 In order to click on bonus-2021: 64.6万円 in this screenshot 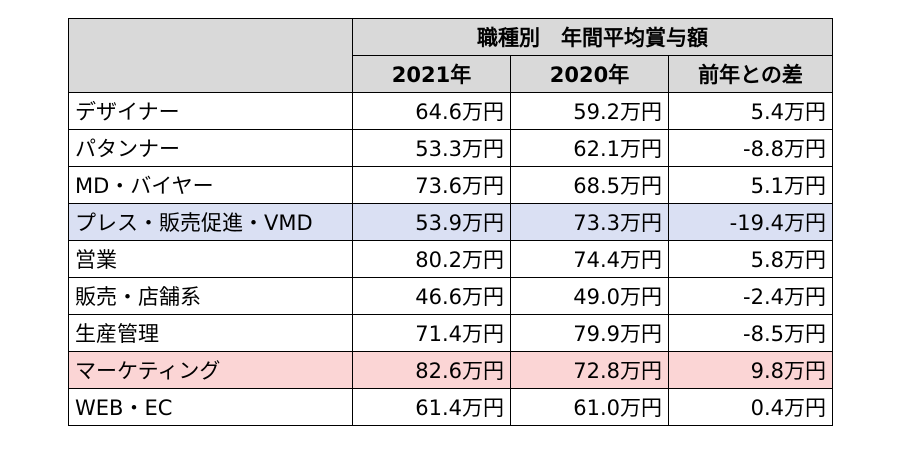, I will do `click(431, 111)`.